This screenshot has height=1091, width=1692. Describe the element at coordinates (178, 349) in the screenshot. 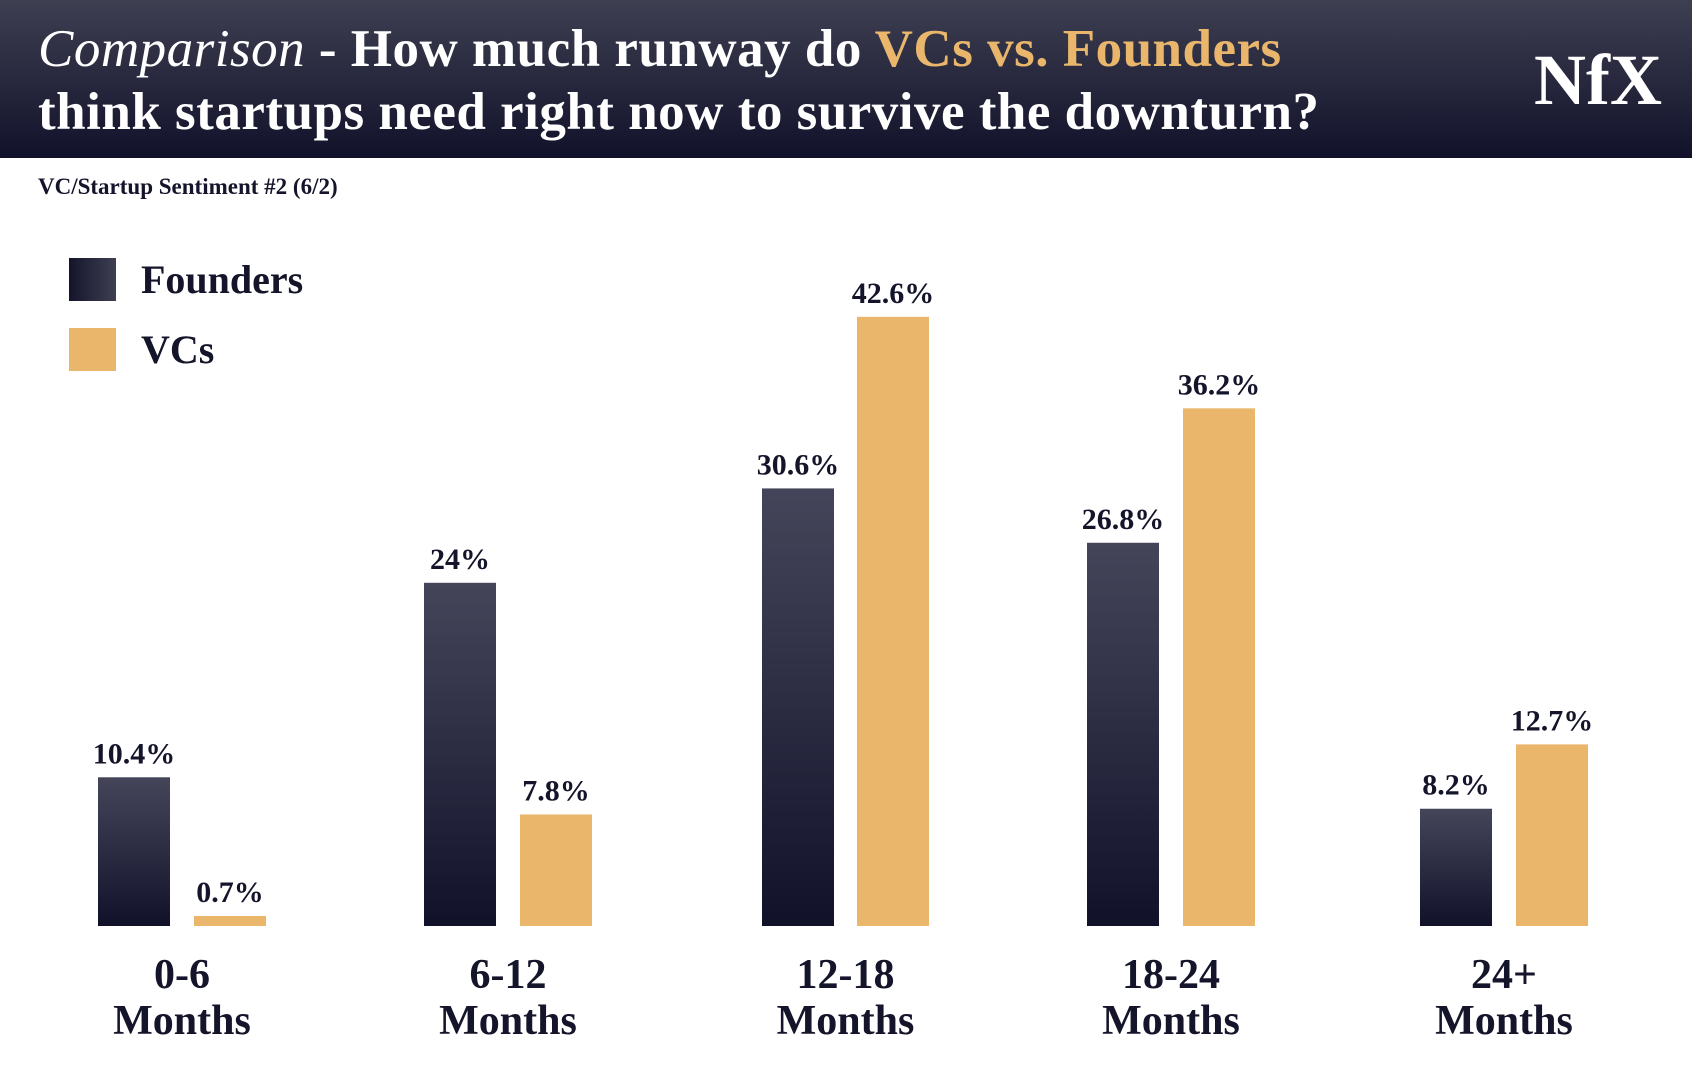

I see `legend-label: VCs` at that location.